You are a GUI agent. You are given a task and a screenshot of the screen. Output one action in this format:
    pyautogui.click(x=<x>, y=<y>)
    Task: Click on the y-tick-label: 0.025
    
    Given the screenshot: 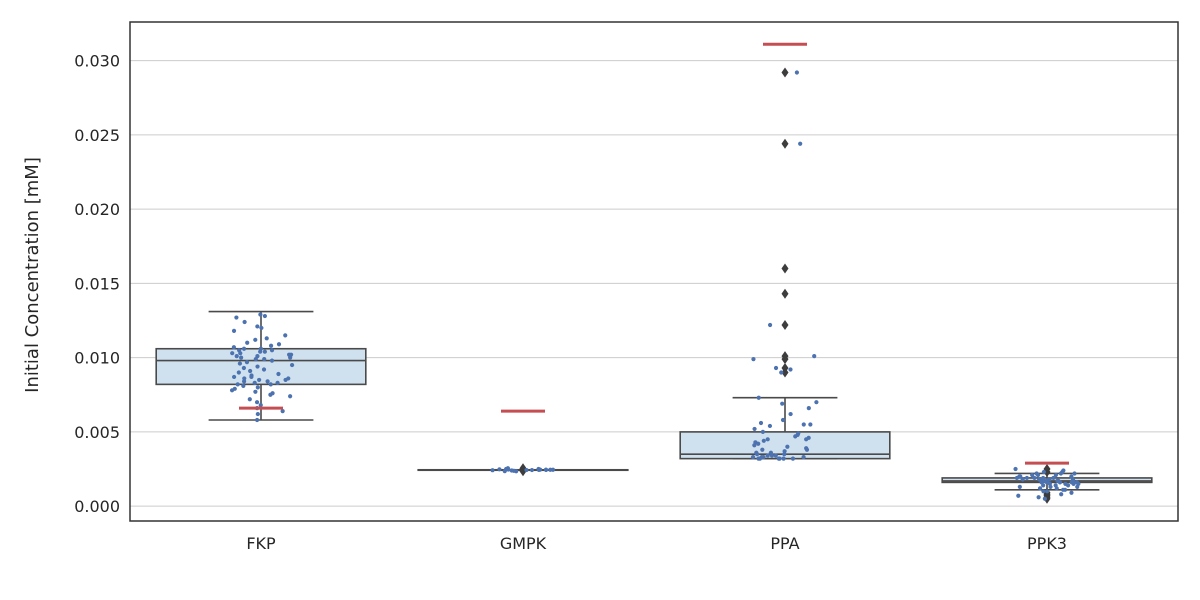 What is the action you would take?
    pyautogui.click(x=97, y=135)
    